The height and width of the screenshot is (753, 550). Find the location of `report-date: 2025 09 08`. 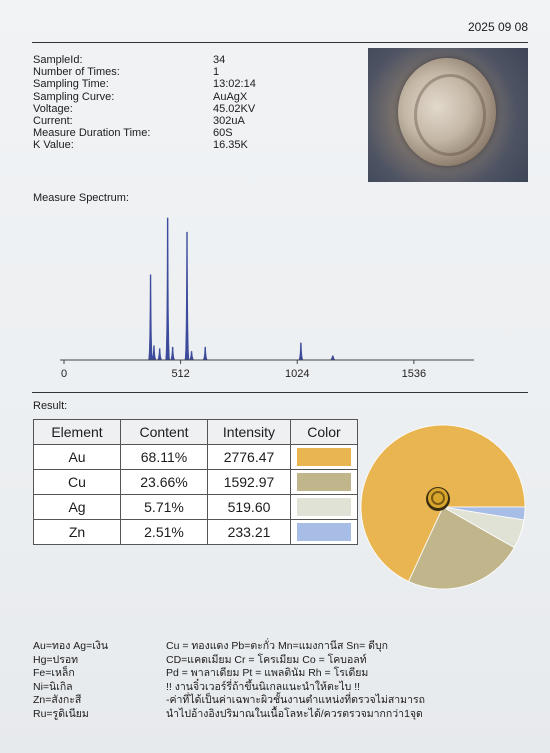

report-date: 2025 09 08 is located at coordinates (497, 27).